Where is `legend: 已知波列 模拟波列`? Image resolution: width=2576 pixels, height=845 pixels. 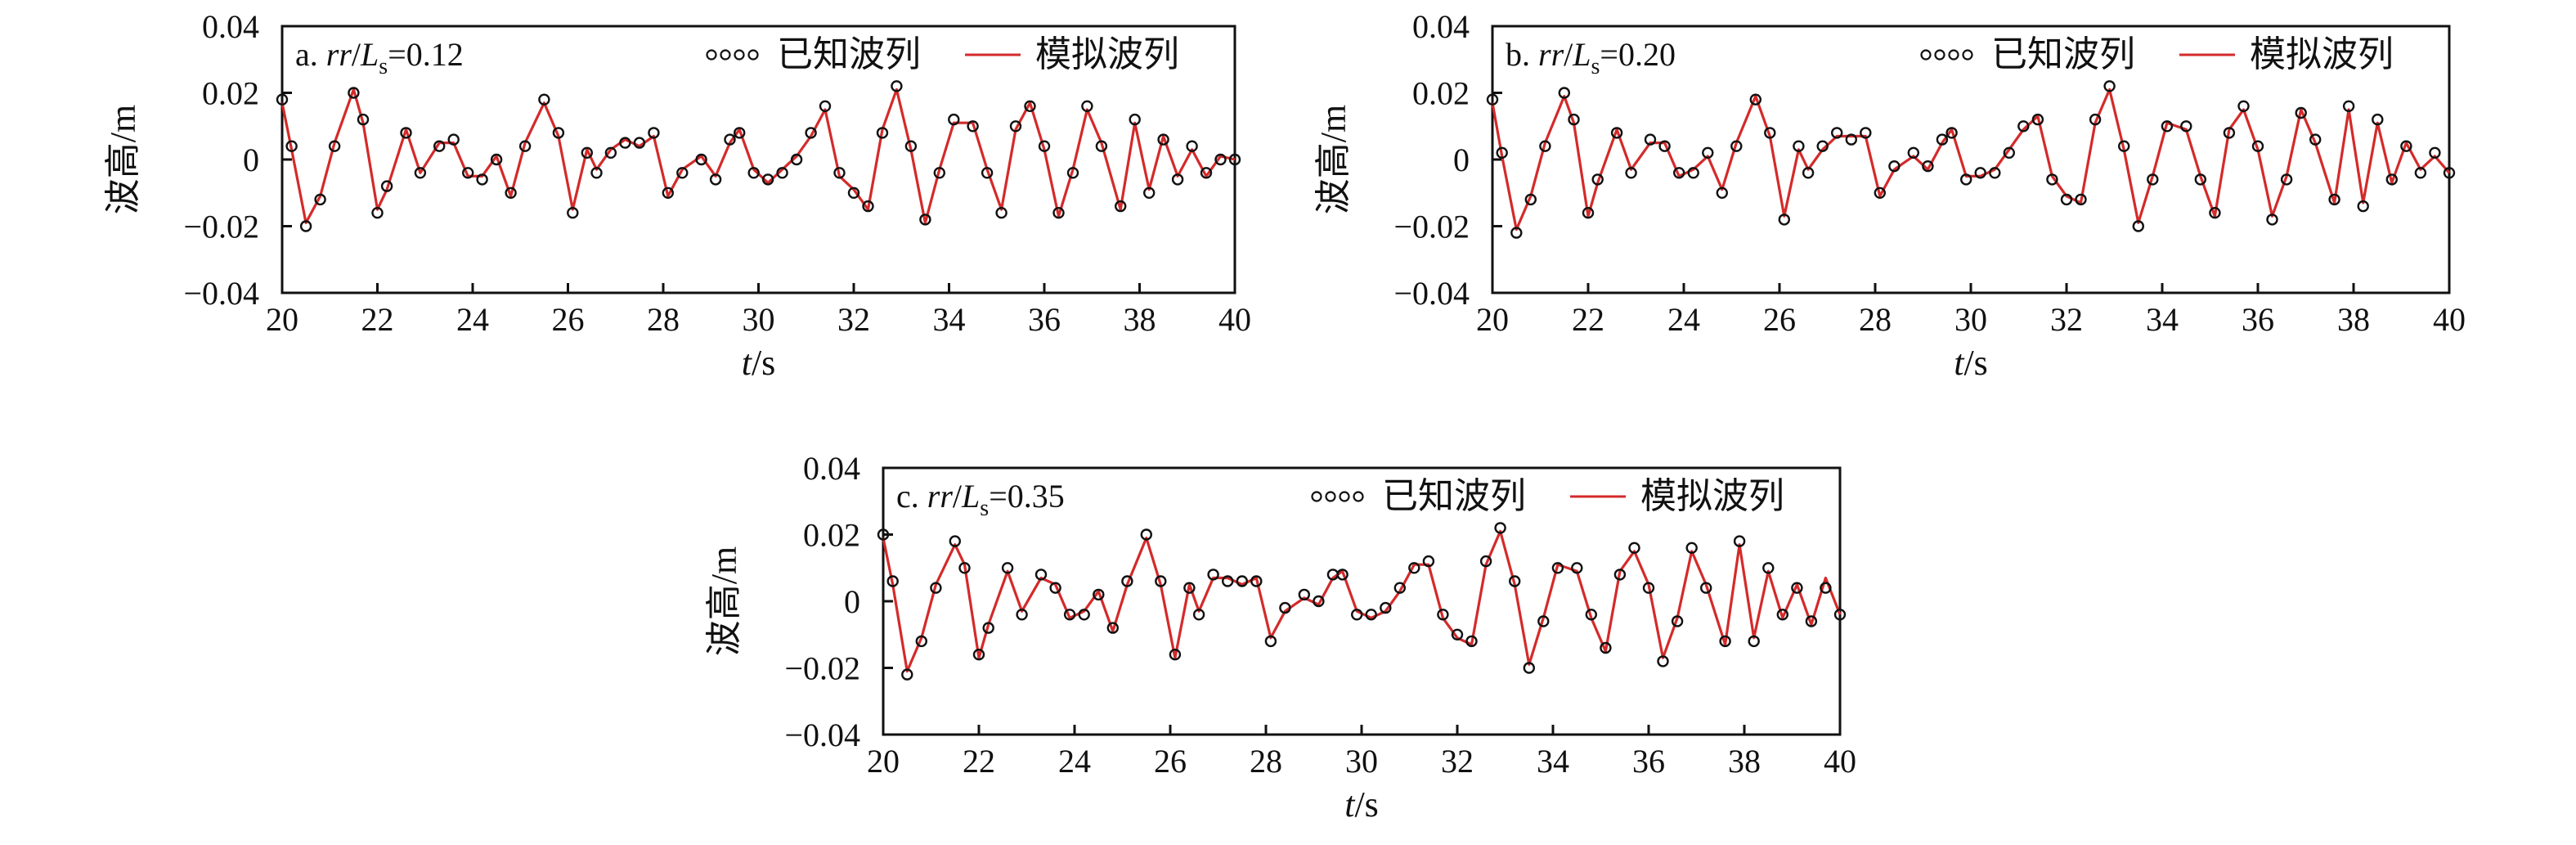 legend: 已知波列 模拟波列 is located at coordinates (2157, 54).